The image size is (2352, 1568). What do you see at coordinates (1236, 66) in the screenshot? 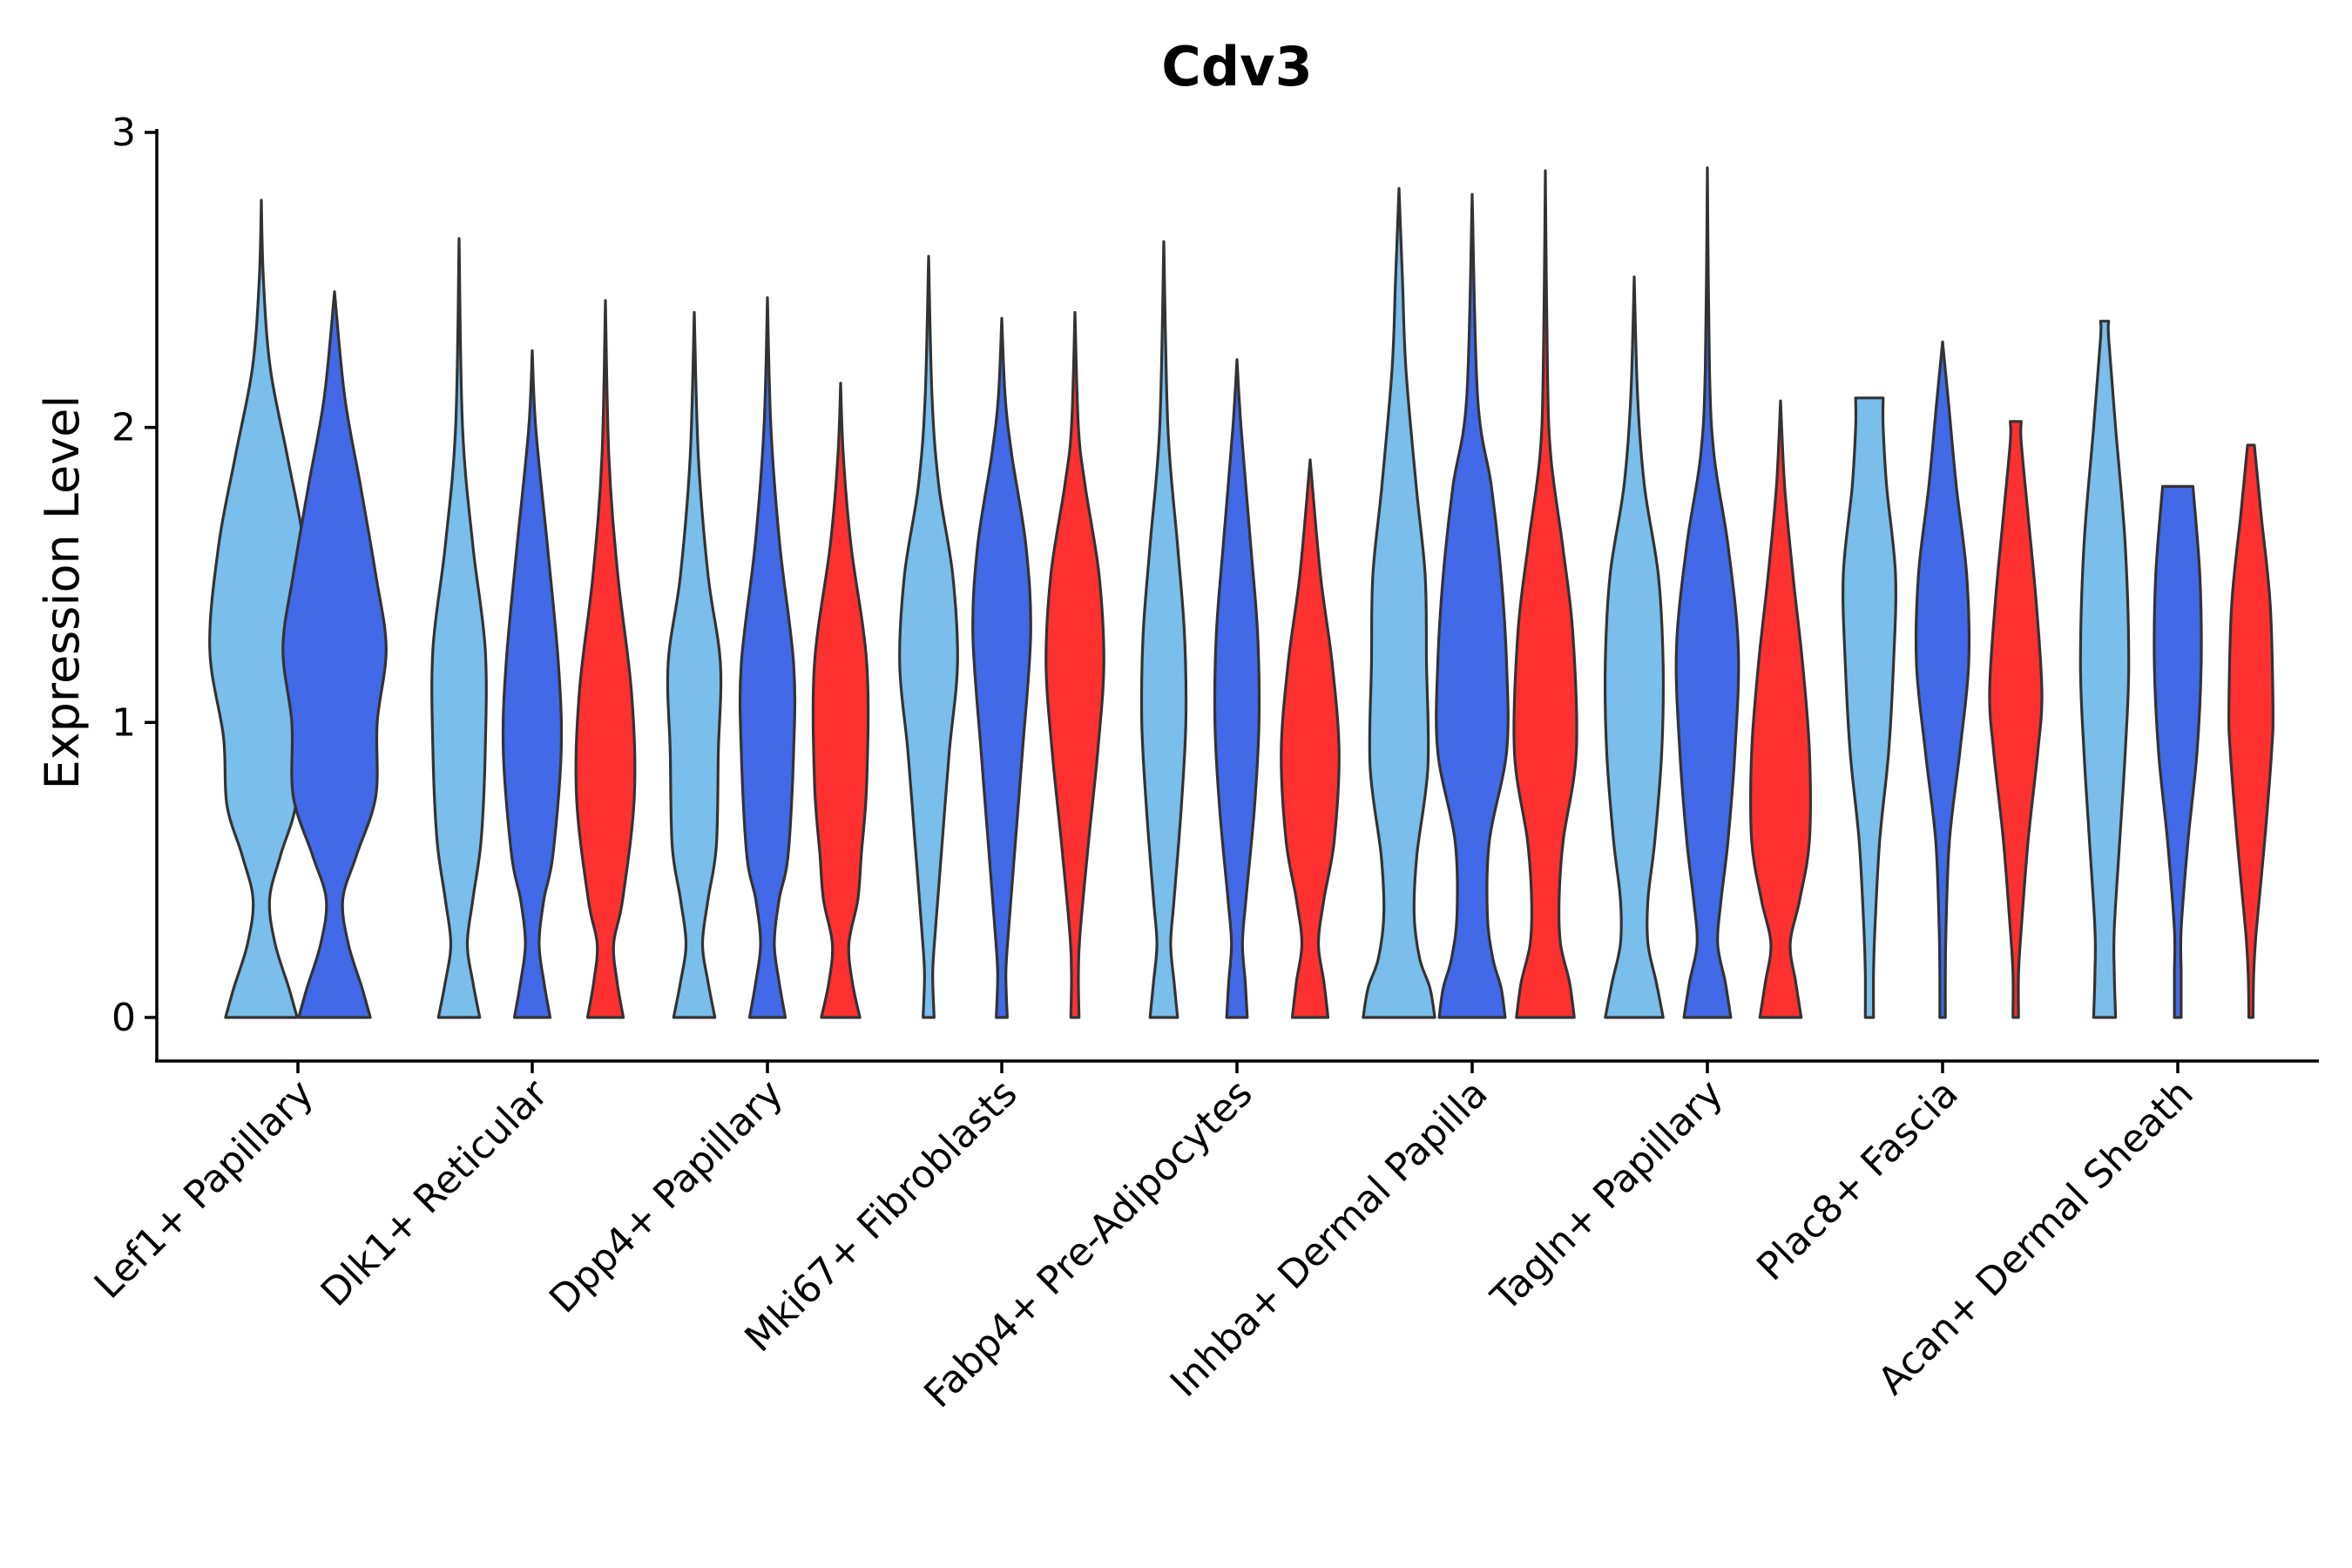
I see `chart-title: Cdv3` at bounding box center [1236, 66].